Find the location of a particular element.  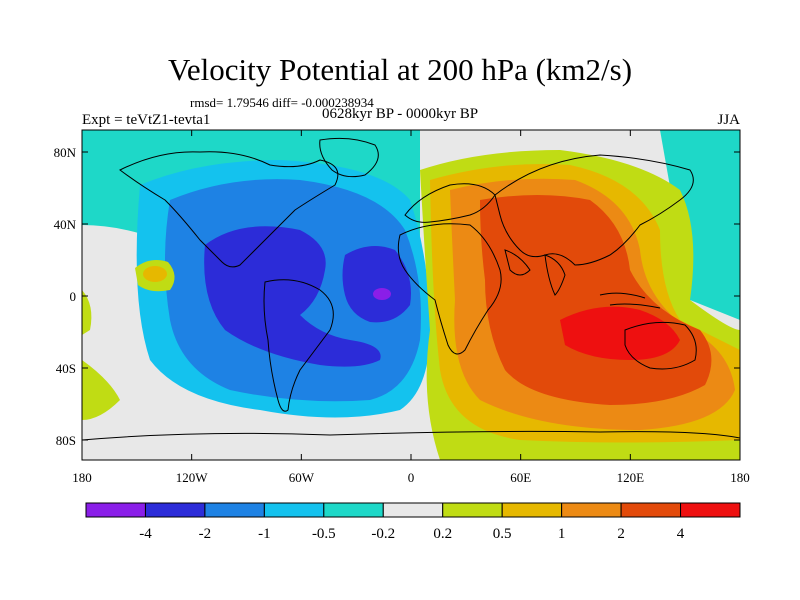

season-label: JJA is located at coordinates (728, 120).